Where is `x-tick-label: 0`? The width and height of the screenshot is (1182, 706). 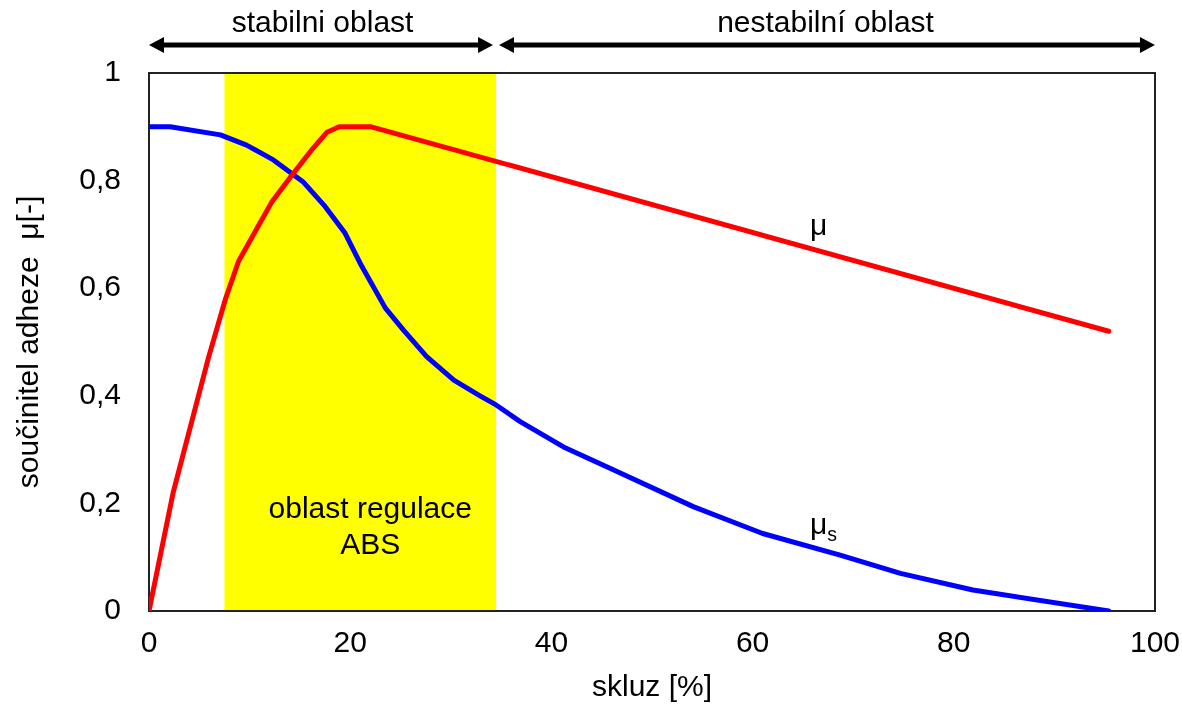
x-tick-label: 0 is located at coordinates (149, 642).